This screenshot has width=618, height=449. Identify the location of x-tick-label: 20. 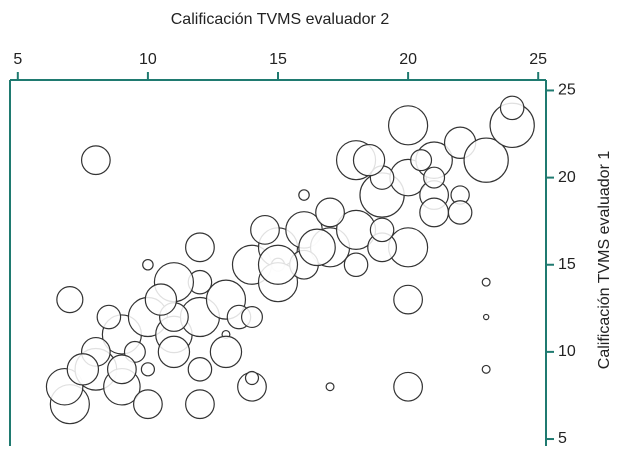
(408, 59).